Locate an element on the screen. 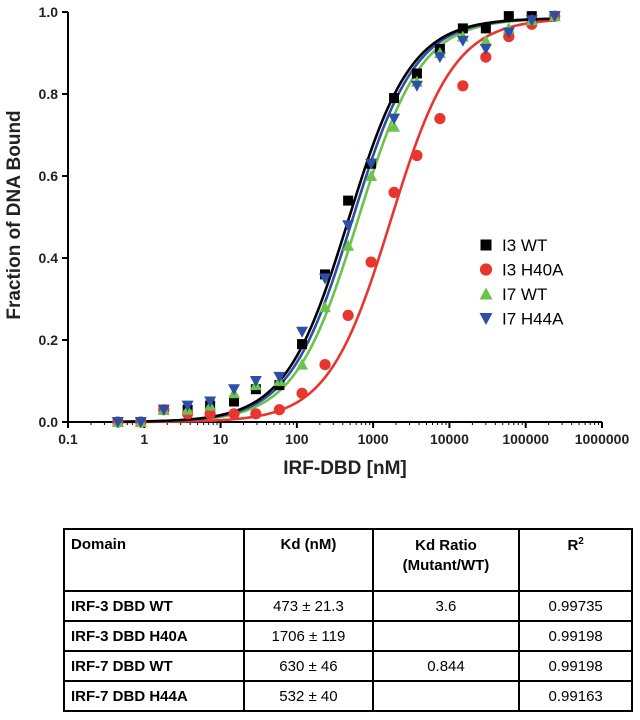  legend-label: I7 WT is located at coordinates (524, 294).